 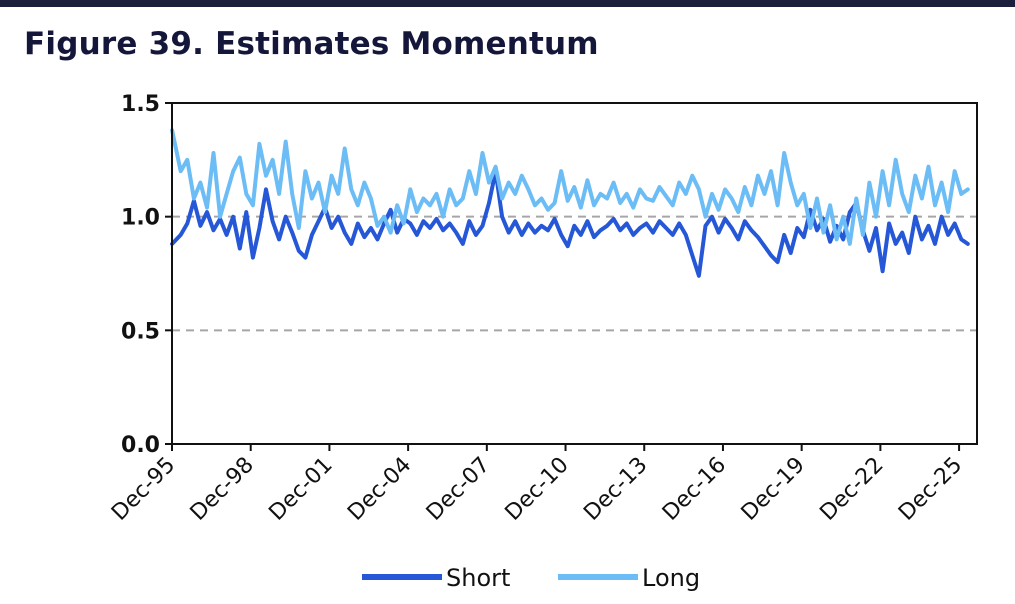 What do you see at coordinates (507, 3) in the screenshot?
I see `top-accent-bar` at bounding box center [507, 3].